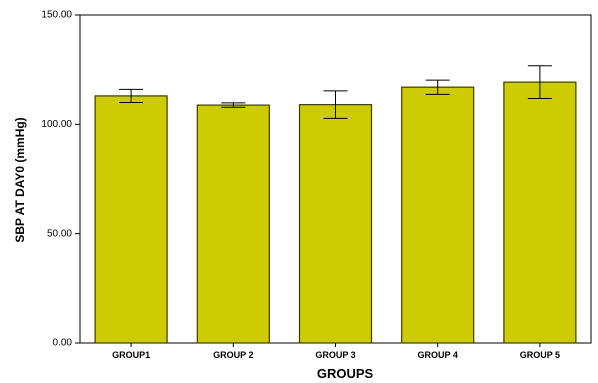  I want to click on y-tick-label: 0.00, so click(63, 343).